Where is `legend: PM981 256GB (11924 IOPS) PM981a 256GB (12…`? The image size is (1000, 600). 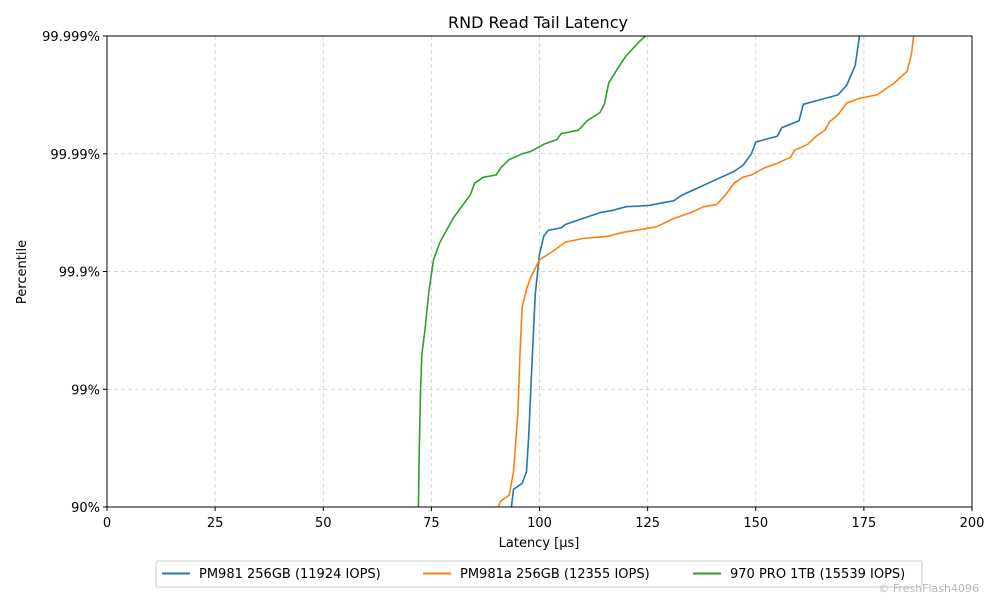 legend: PM981 256GB (11924 IOPS) PM981a 256GB (12… is located at coordinates (539, 574).